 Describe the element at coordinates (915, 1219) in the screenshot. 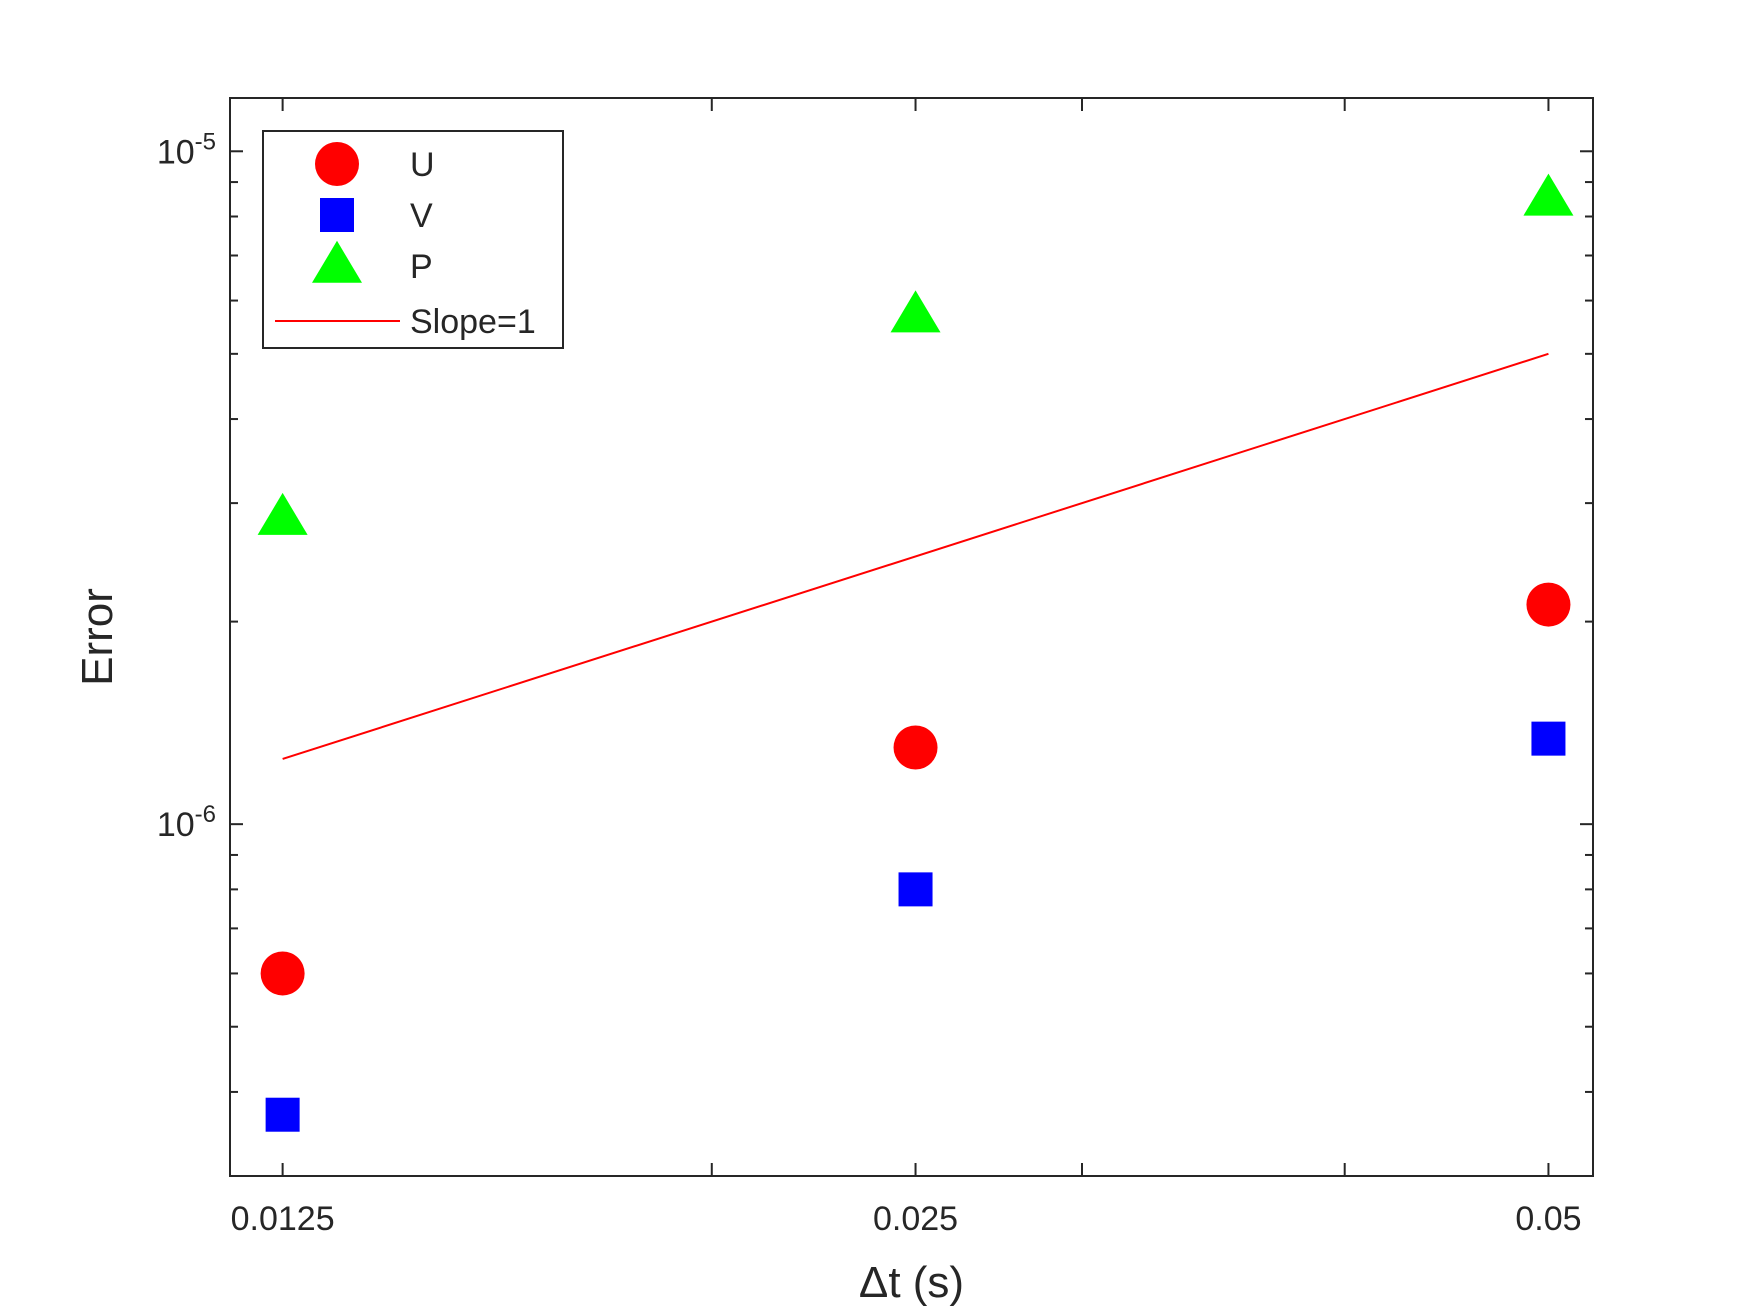

I see `x-tick-label: 0.025` at that location.